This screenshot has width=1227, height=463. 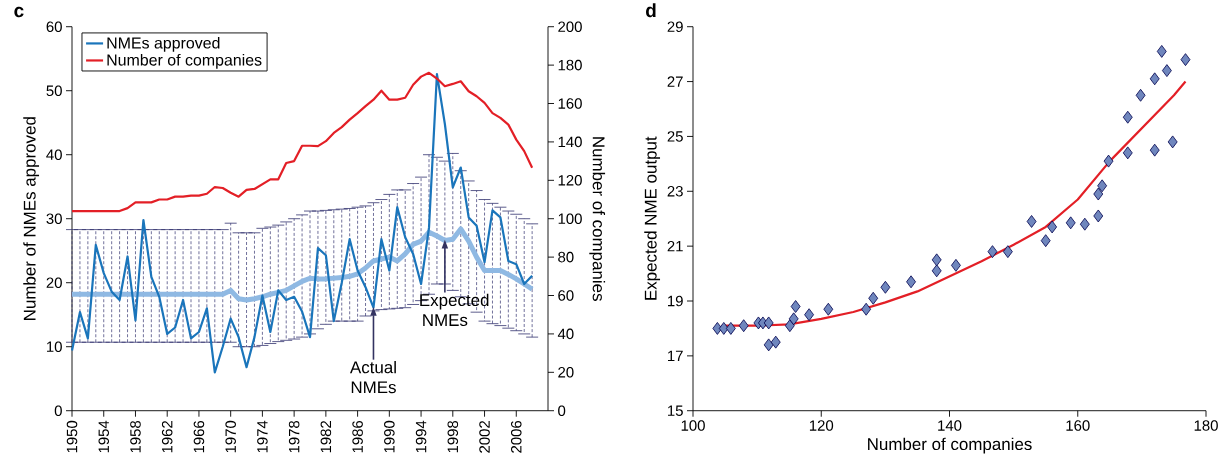 What do you see at coordinates (1206, 425) in the screenshot?
I see `x-tick-label: 180` at bounding box center [1206, 425].